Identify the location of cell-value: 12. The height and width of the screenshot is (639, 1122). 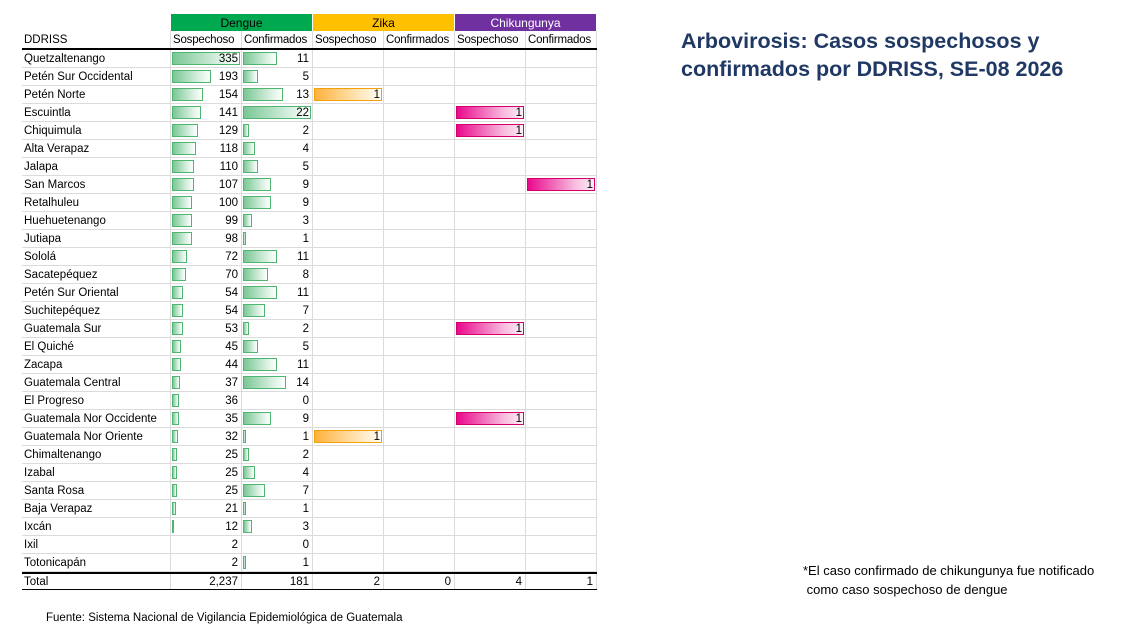
(231, 526).